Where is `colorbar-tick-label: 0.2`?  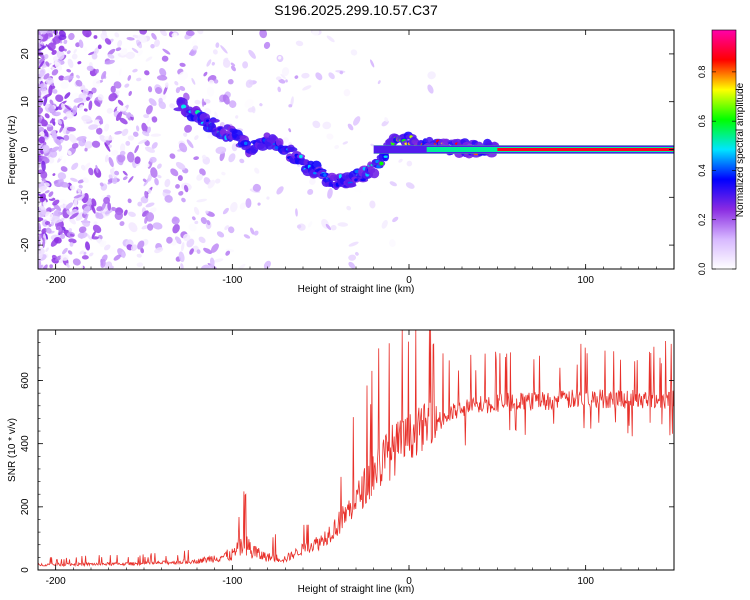 colorbar-tick-label: 0.2 is located at coordinates (702, 219).